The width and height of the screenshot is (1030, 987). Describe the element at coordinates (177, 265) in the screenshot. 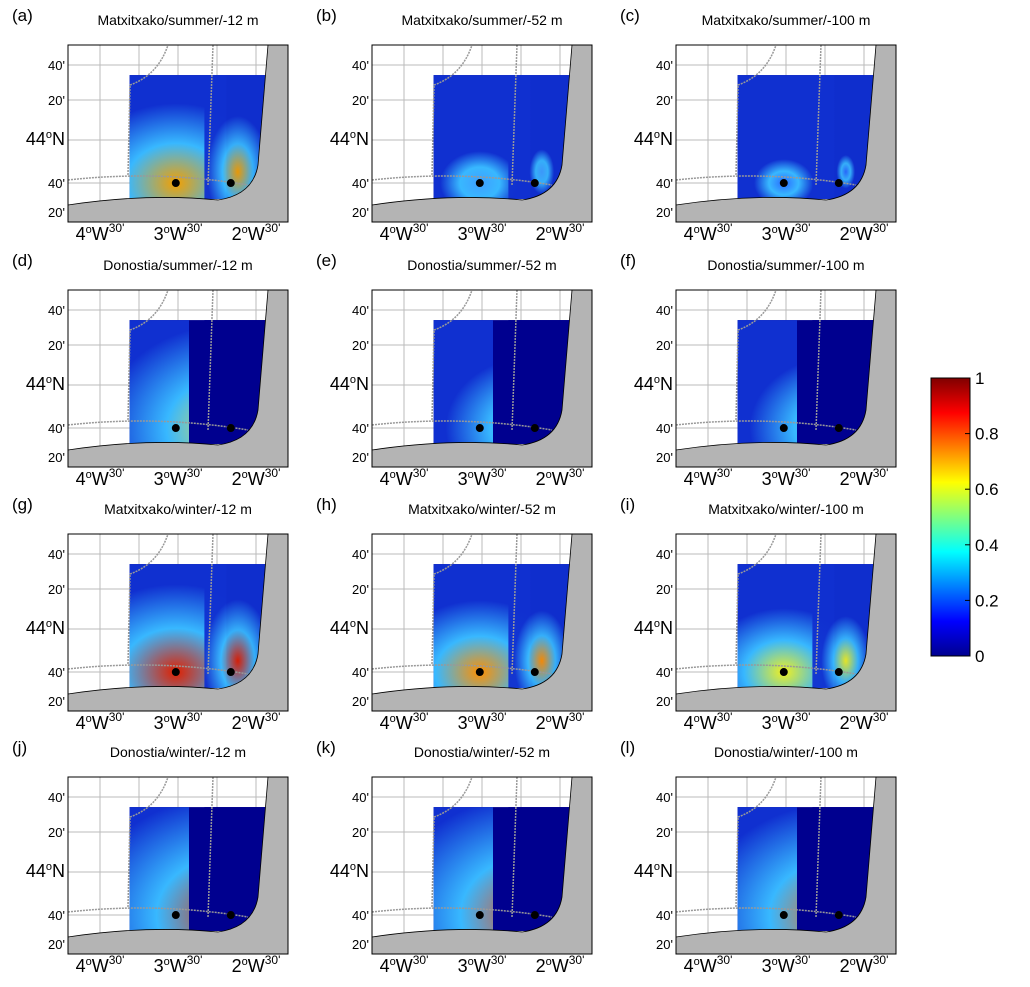

I see `panel-title: Donostia/summer/-12 m` at that location.